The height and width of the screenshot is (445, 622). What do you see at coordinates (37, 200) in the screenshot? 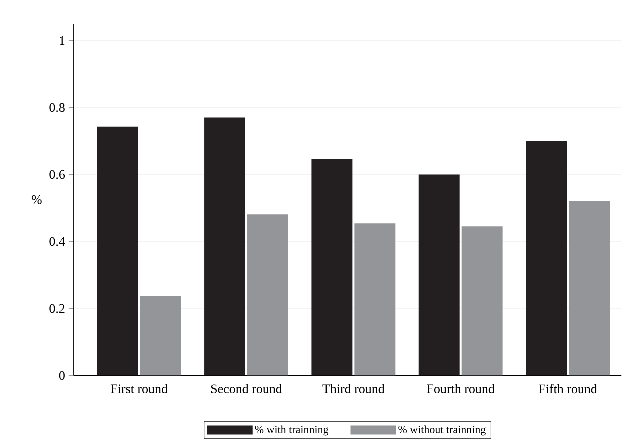
I see `y-axis-title: %` at bounding box center [37, 200].